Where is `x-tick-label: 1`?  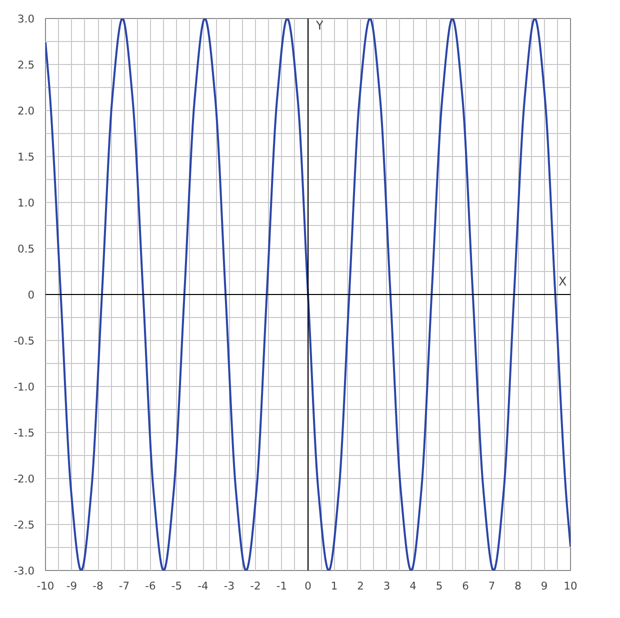 x-tick-label: 1 is located at coordinates (334, 586).